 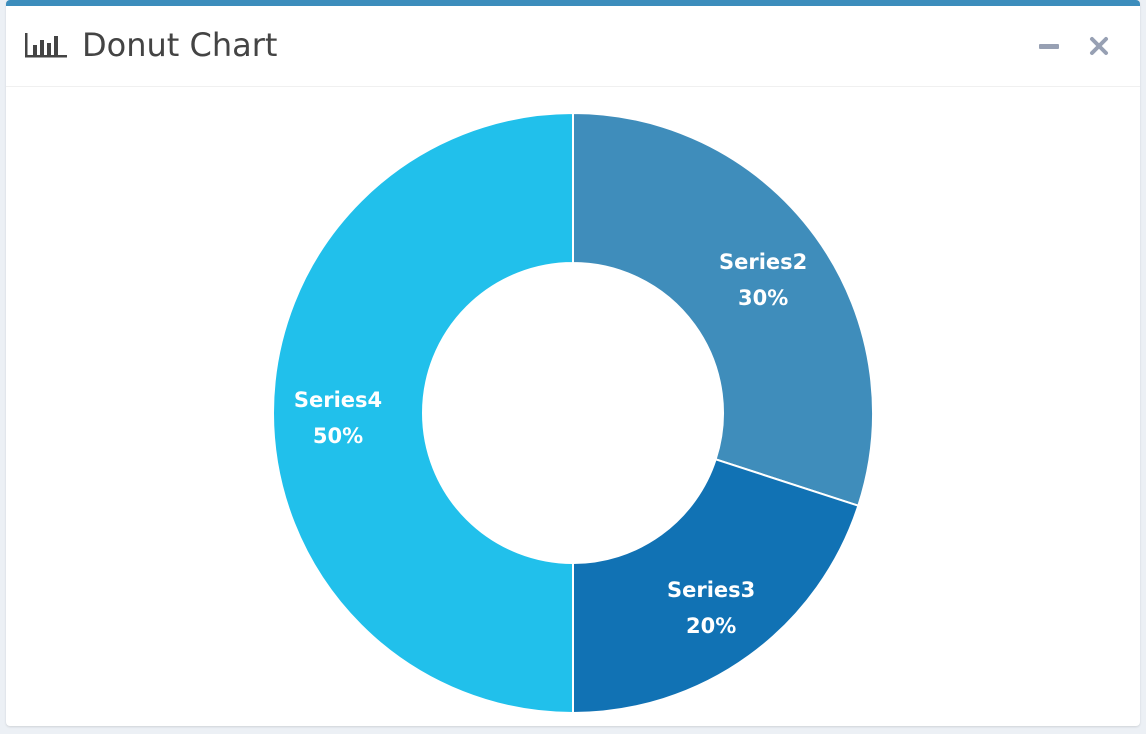 I want to click on slice-label-series4: Series4, so click(x=338, y=400).